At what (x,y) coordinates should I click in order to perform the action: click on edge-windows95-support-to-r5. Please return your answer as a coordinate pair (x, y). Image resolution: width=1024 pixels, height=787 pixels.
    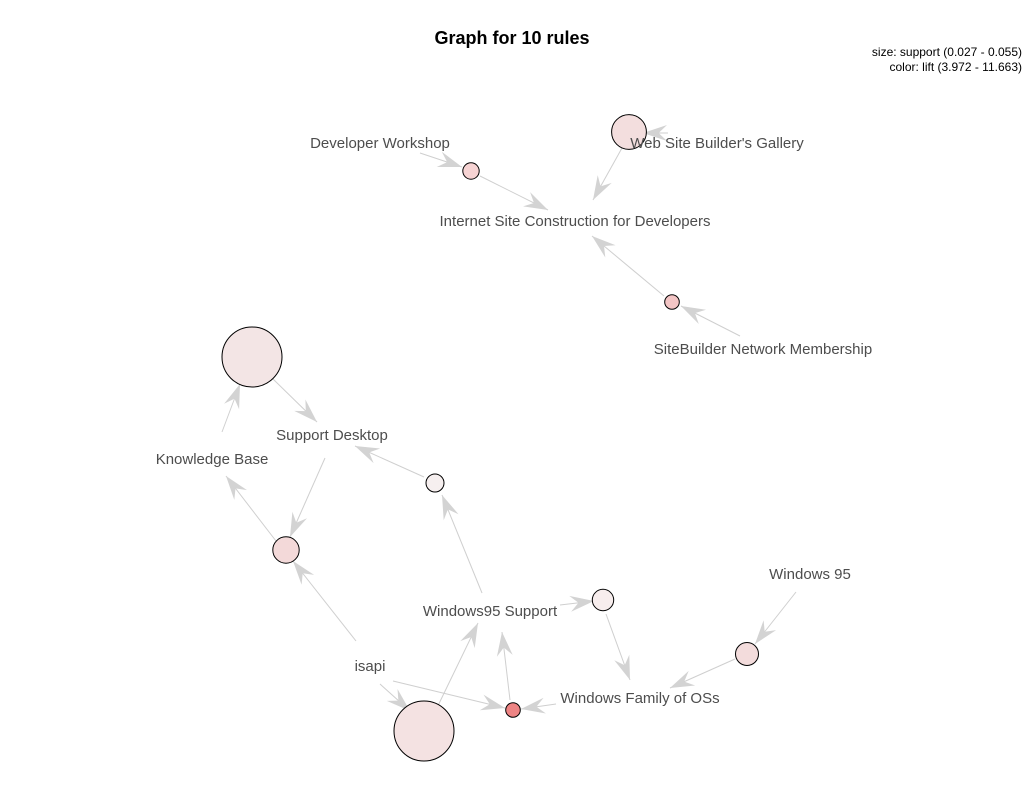
    Looking at the image, I should click on (462, 544).